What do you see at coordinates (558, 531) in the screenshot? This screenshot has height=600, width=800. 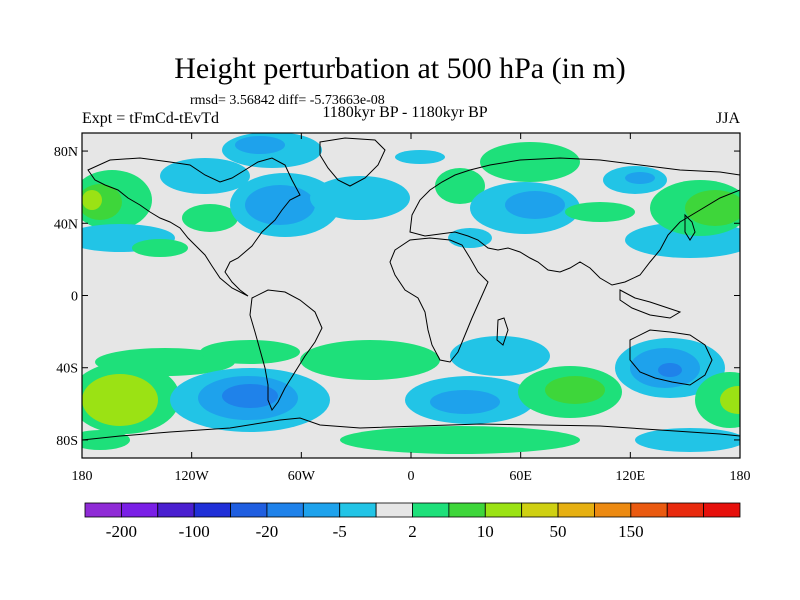 I see `colorbar-label: 50` at bounding box center [558, 531].